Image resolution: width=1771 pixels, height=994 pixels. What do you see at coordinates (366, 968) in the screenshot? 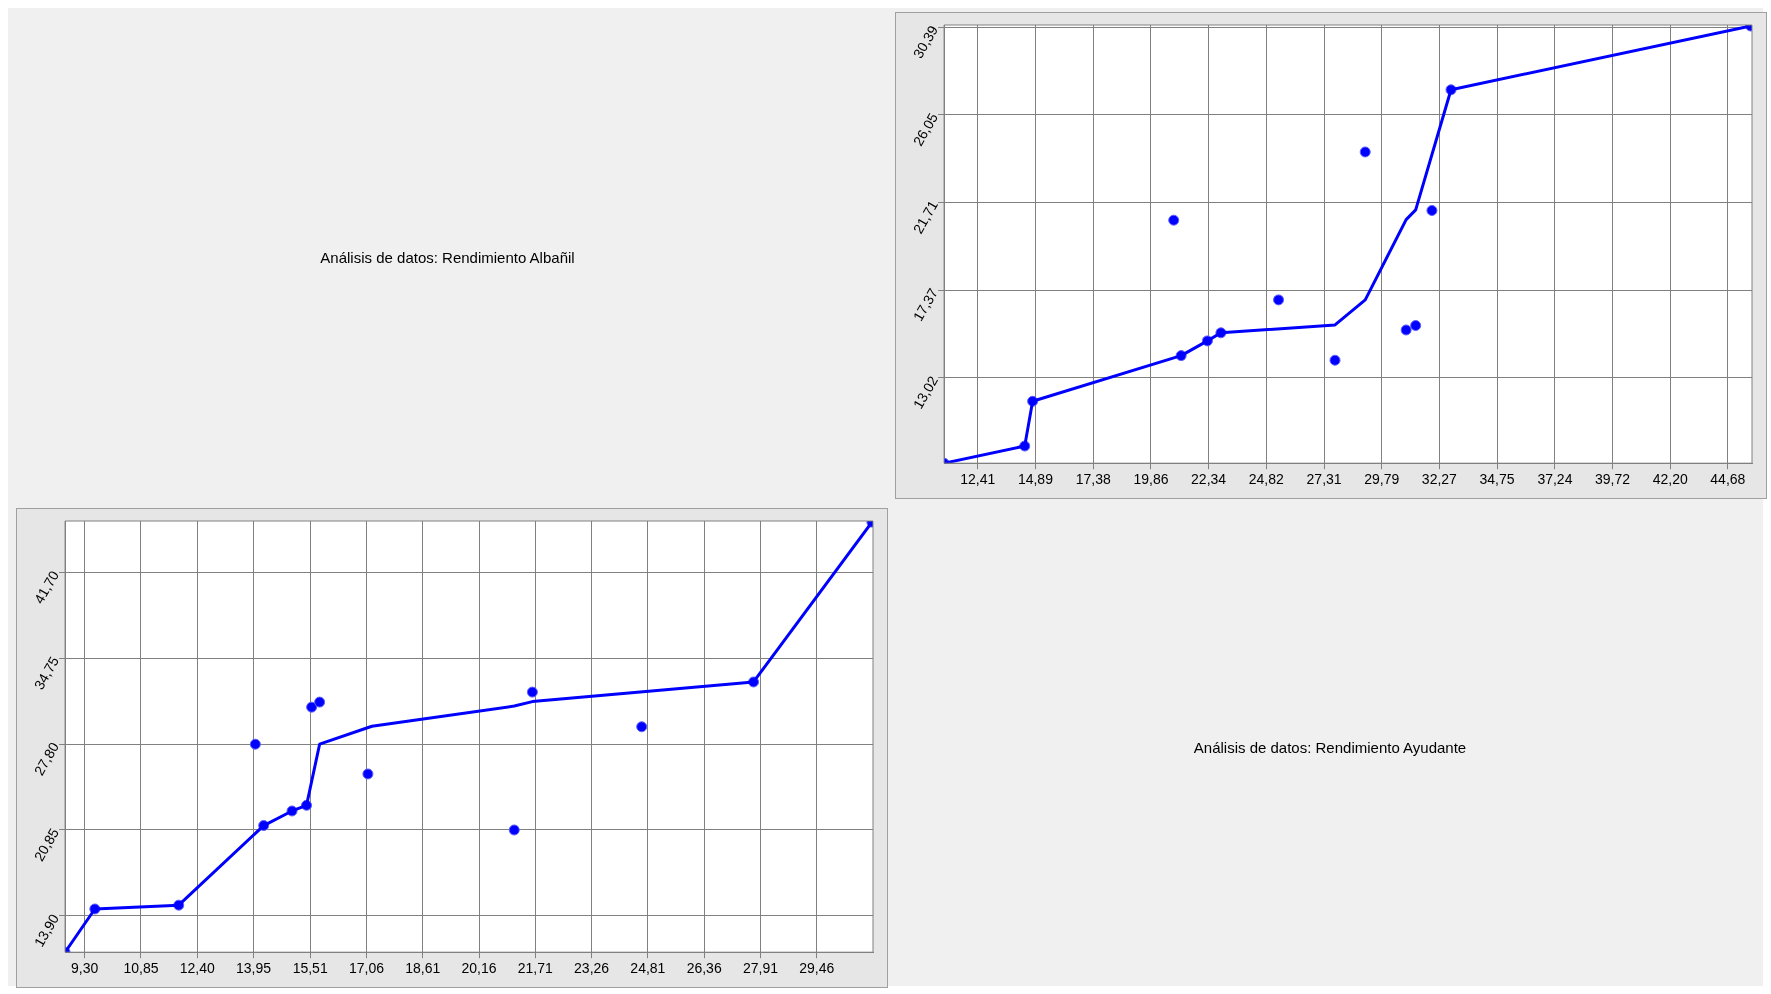
I see `x-tick-label: 17,06` at bounding box center [366, 968].